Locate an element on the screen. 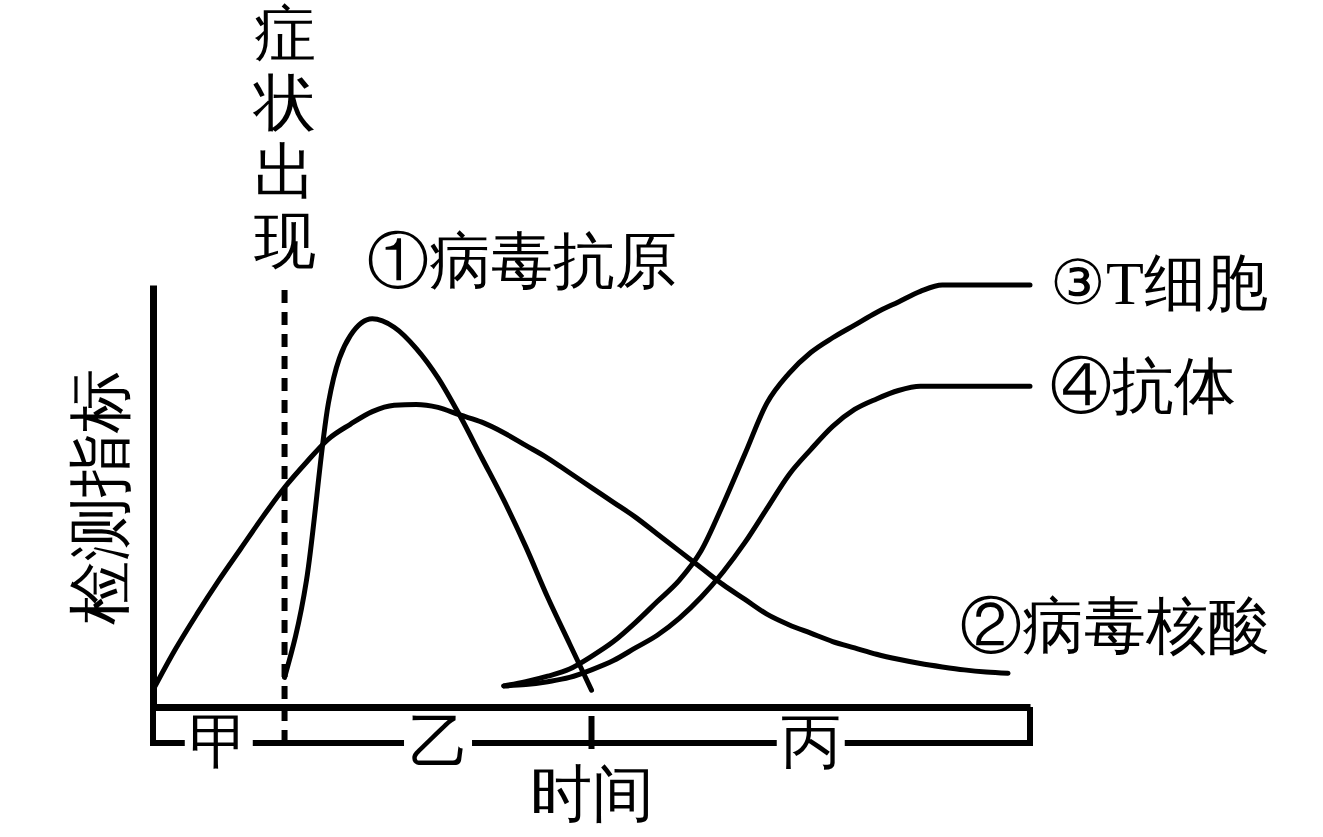  x-axis-title: 时间 is located at coordinates (592, 793).